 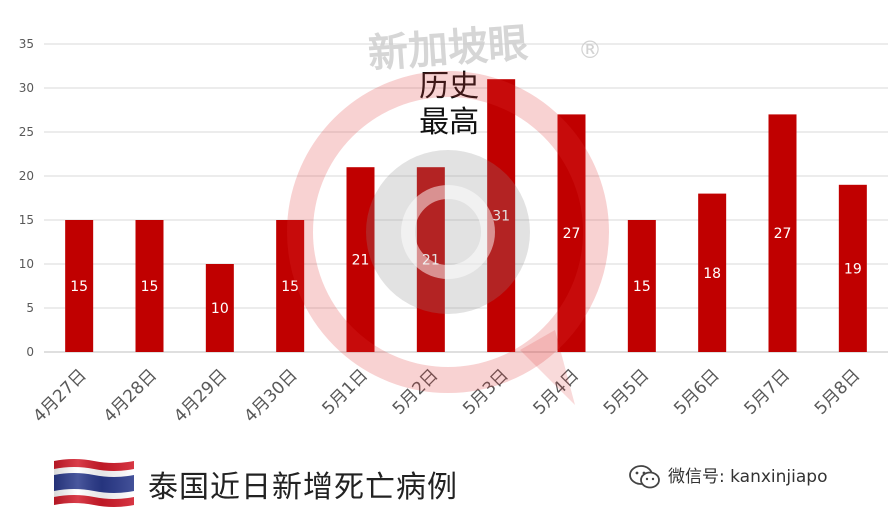 What do you see at coordinates (26, 132) in the screenshot?
I see `y-tick-label: 25` at bounding box center [26, 132].